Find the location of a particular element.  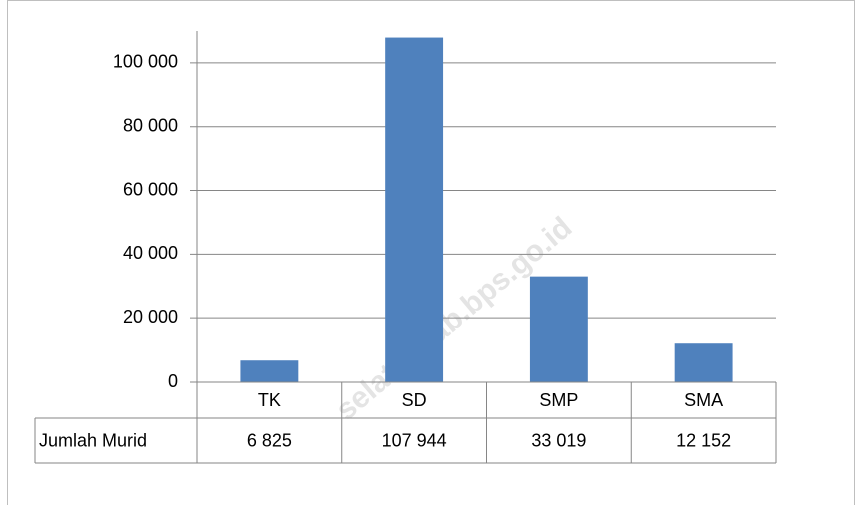

data-label: 107 944 is located at coordinates (414, 440).